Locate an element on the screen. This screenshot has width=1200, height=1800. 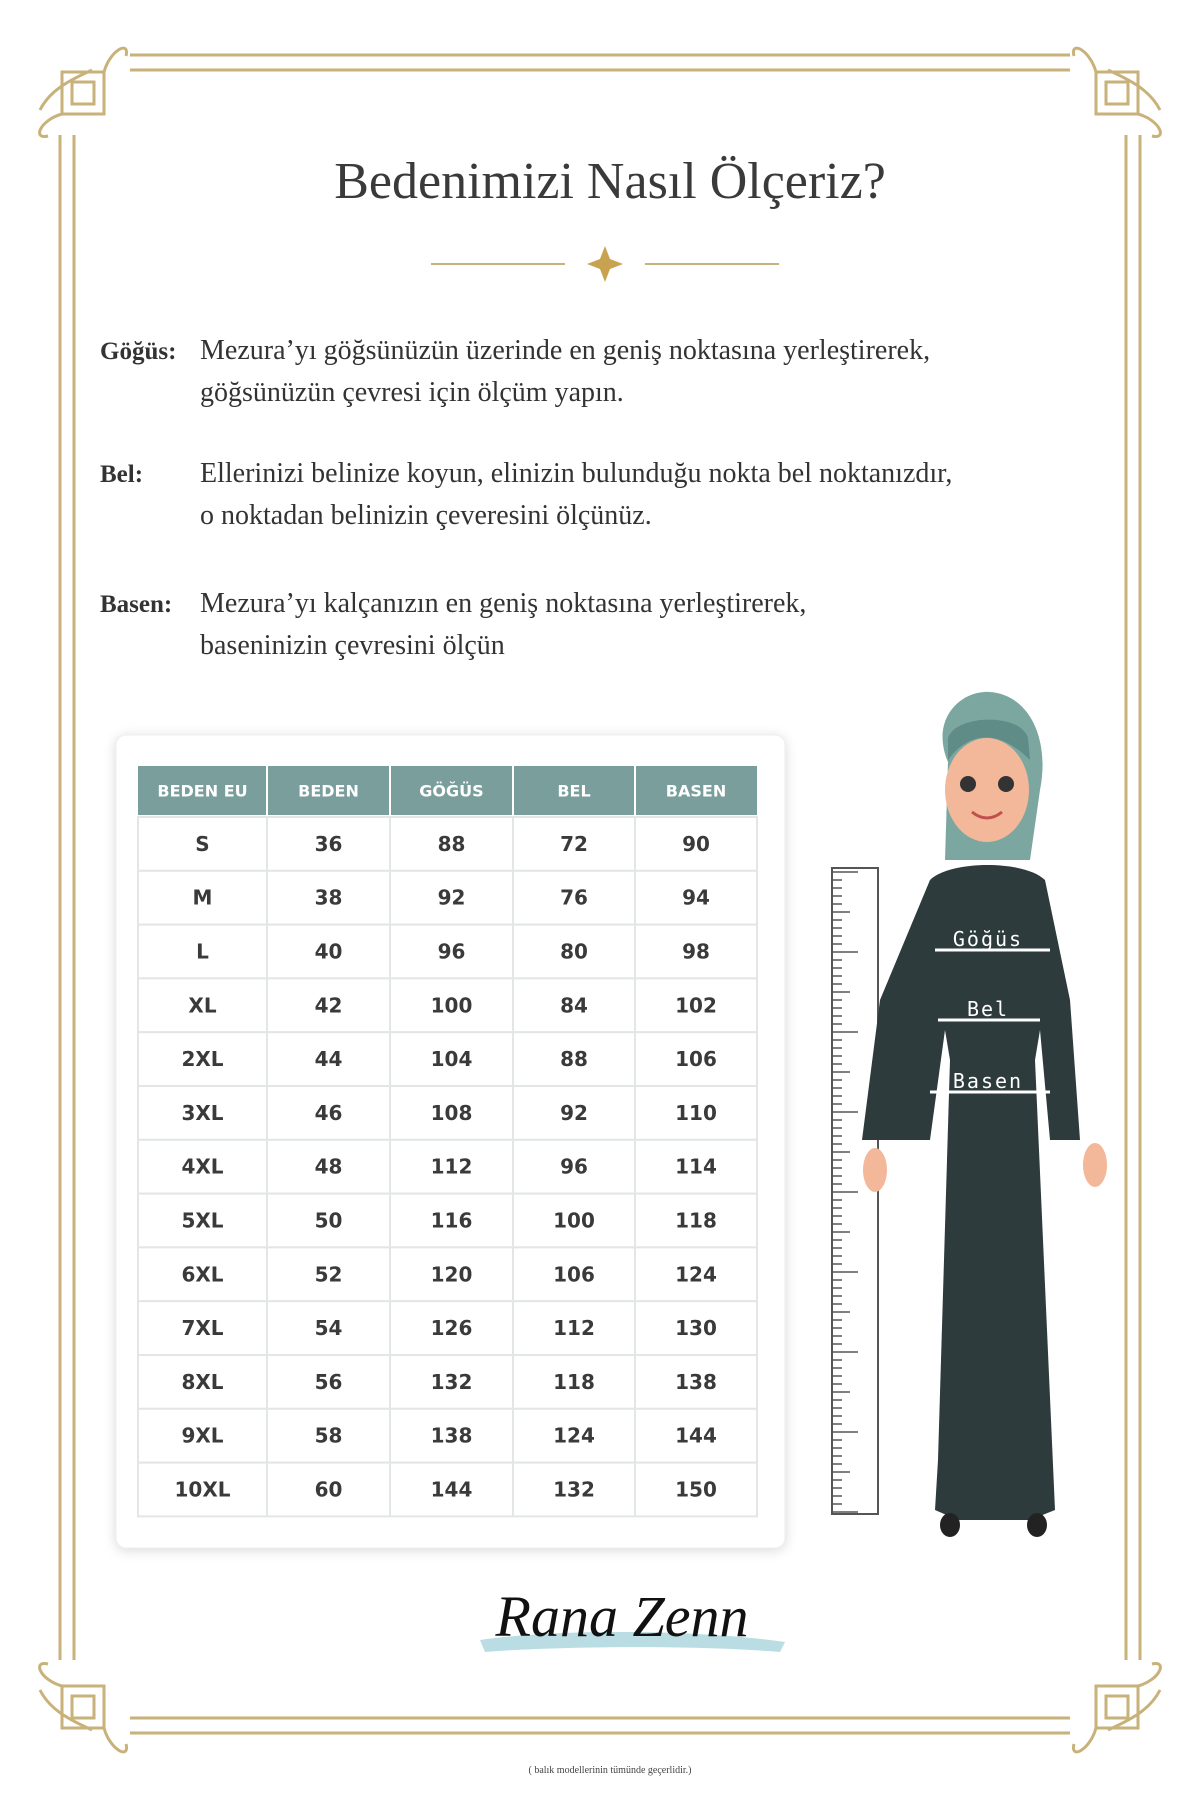
table-cell: 126 is located at coordinates (452, 1328).